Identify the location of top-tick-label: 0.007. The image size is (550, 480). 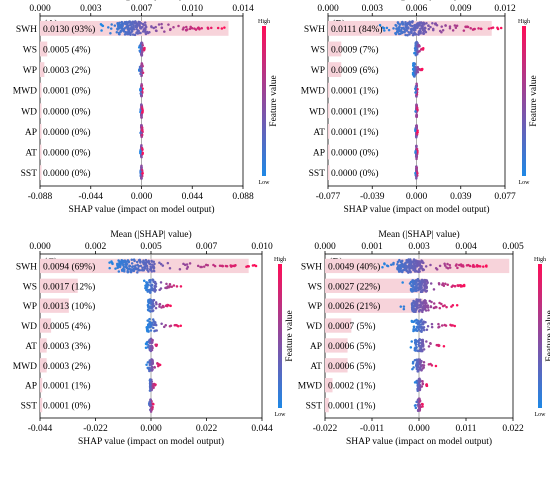
(207, 247).